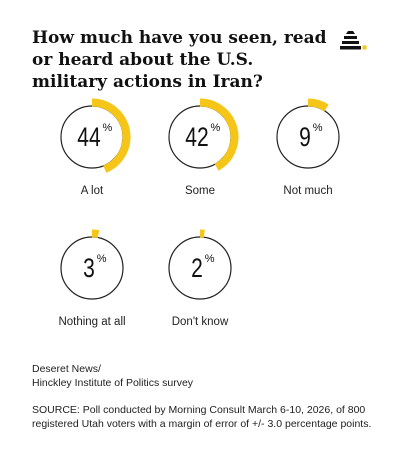 This screenshot has width=400, height=458. I want to click on value-label: 3, so click(89, 269).